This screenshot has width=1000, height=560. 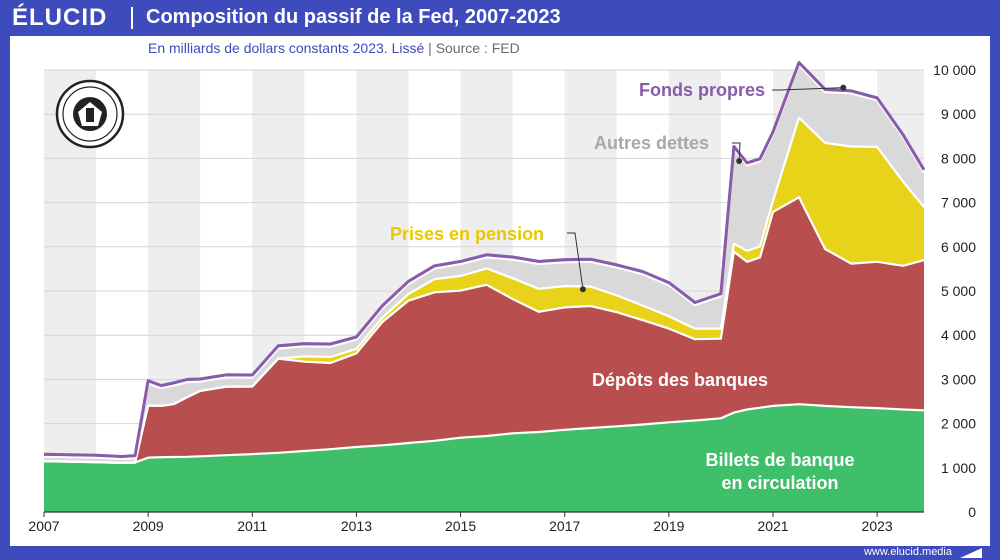 What do you see at coordinates (460, 526) in the screenshot?
I see `x-tick-label: 2015` at bounding box center [460, 526].